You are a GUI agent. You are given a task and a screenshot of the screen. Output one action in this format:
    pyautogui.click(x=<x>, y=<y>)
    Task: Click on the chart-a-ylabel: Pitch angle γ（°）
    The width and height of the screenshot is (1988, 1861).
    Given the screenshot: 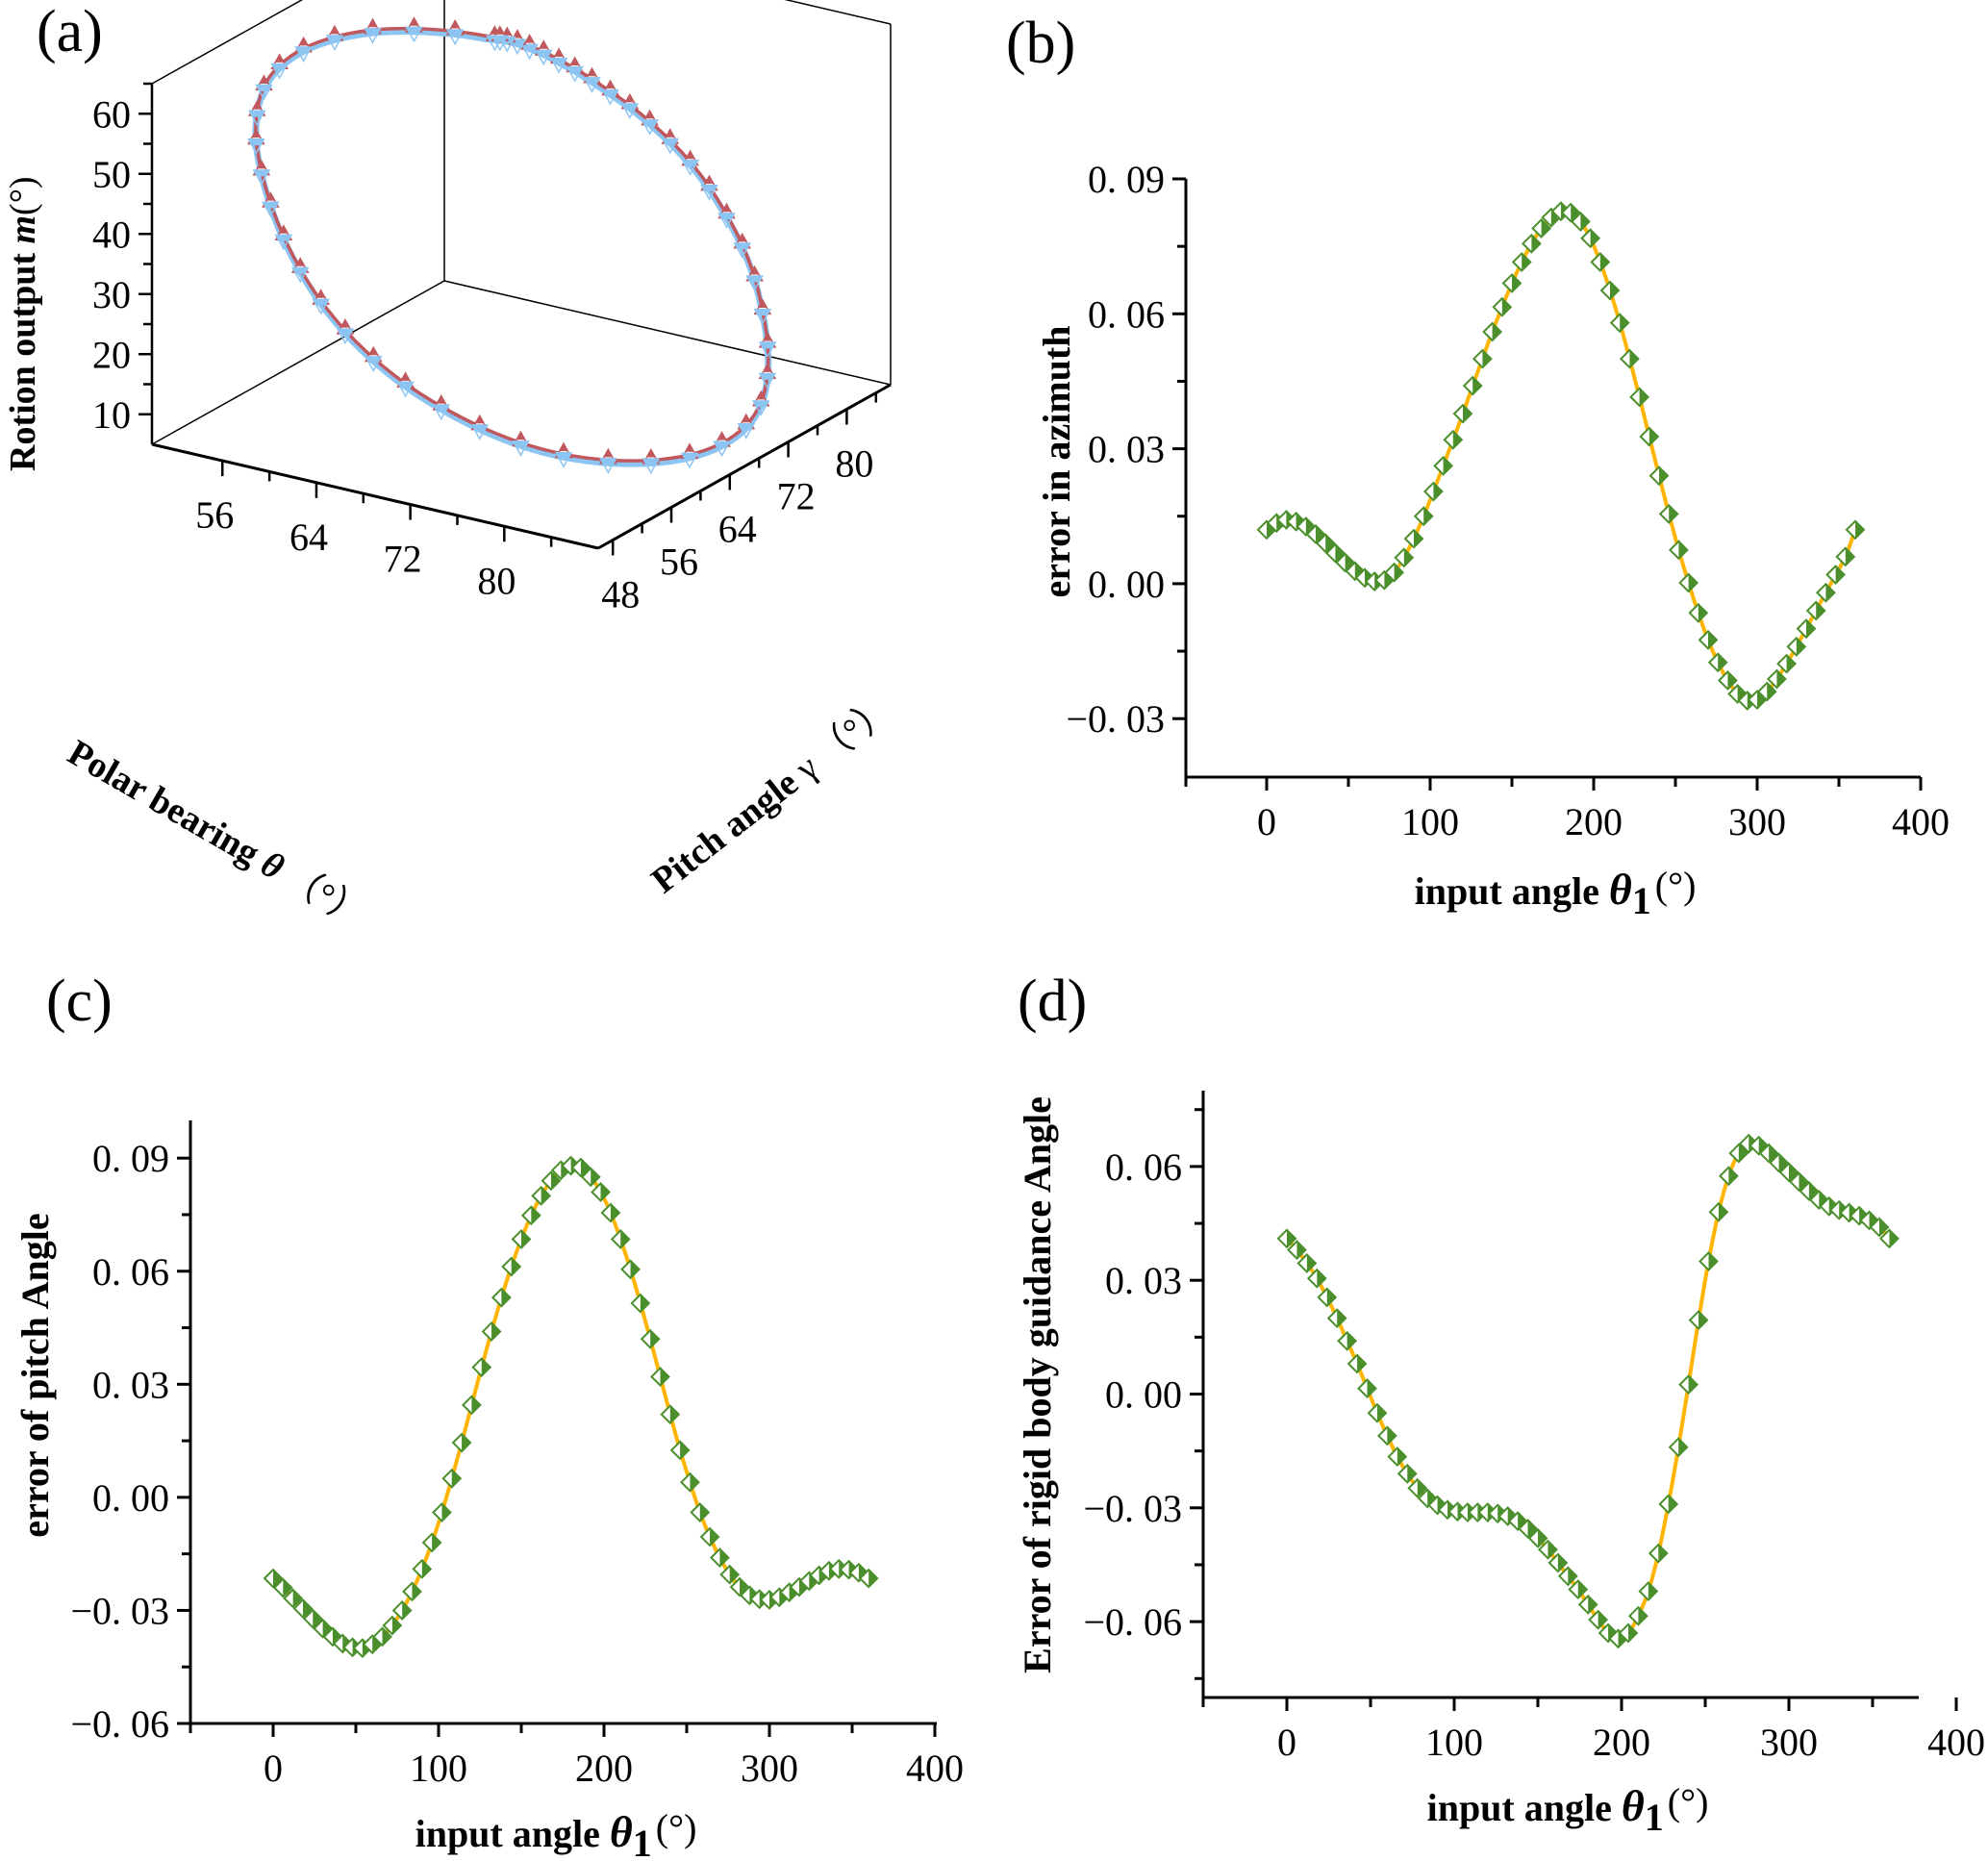 What is the action you would take?
    pyautogui.click(x=772, y=795)
    